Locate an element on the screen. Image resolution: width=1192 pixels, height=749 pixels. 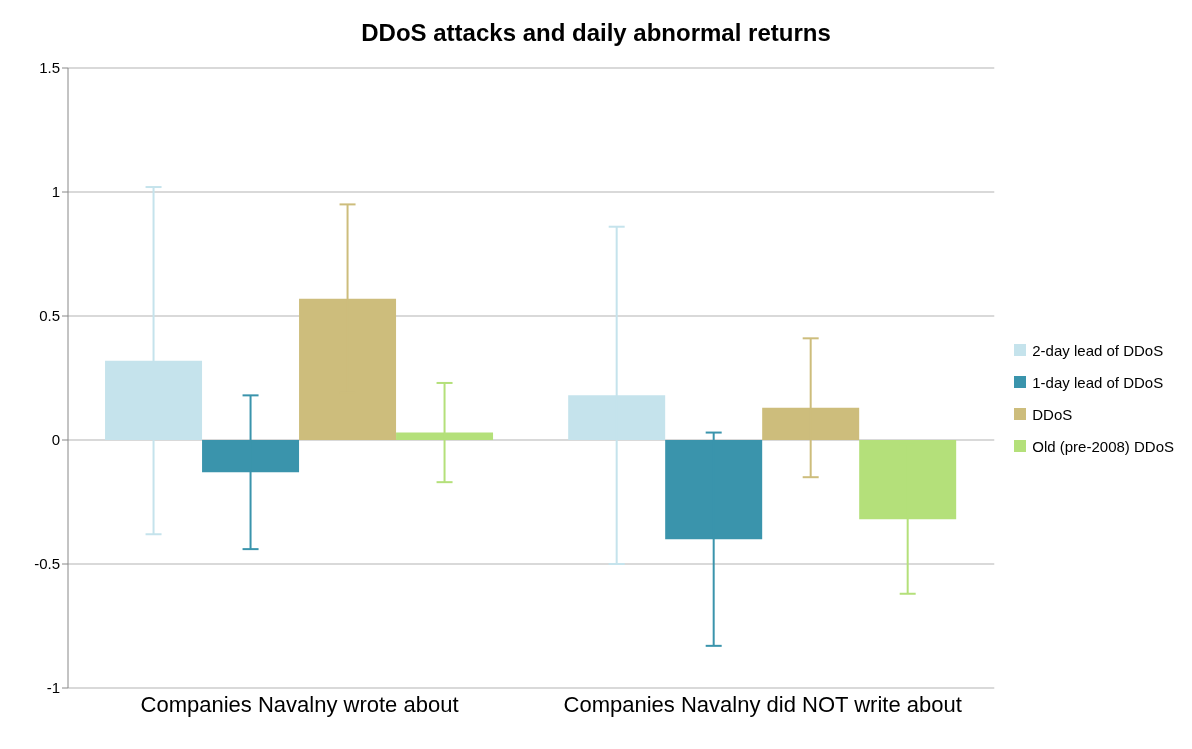
x-tick-label: Companies Navalny wrote about is located at coordinates (299, 704).